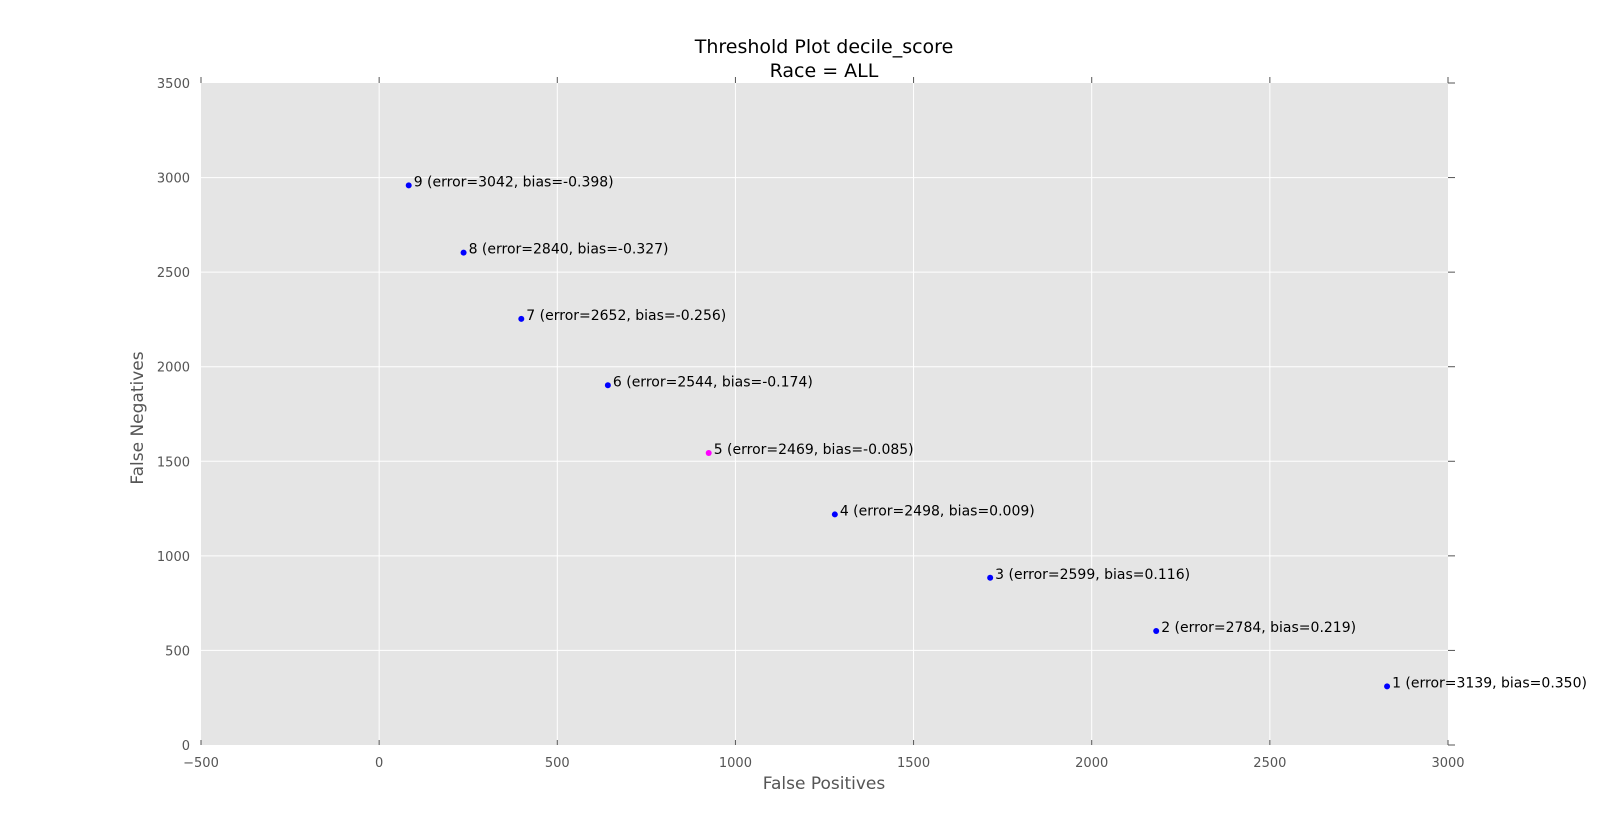 The width and height of the screenshot is (1600, 823). Describe the element at coordinates (824, 71) in the screenshot. I see `chart-subtitle: Race = ALL` at that location.